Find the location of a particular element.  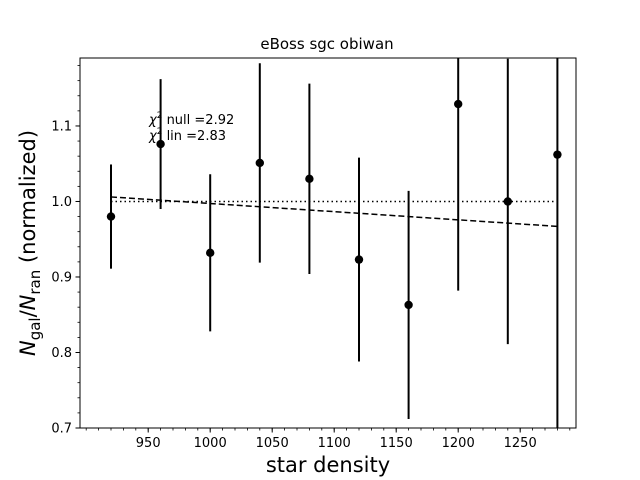

y-axis-label: Ngal/Nran (normalized) is located at coordinates (30, 243).